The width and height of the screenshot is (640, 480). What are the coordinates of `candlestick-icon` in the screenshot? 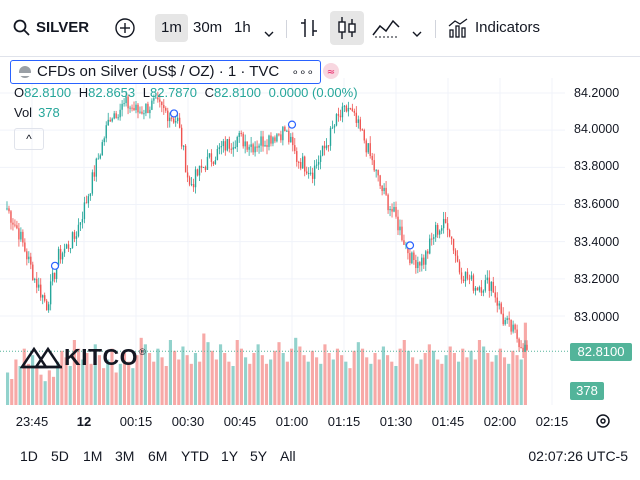 It's located at (347, 28).